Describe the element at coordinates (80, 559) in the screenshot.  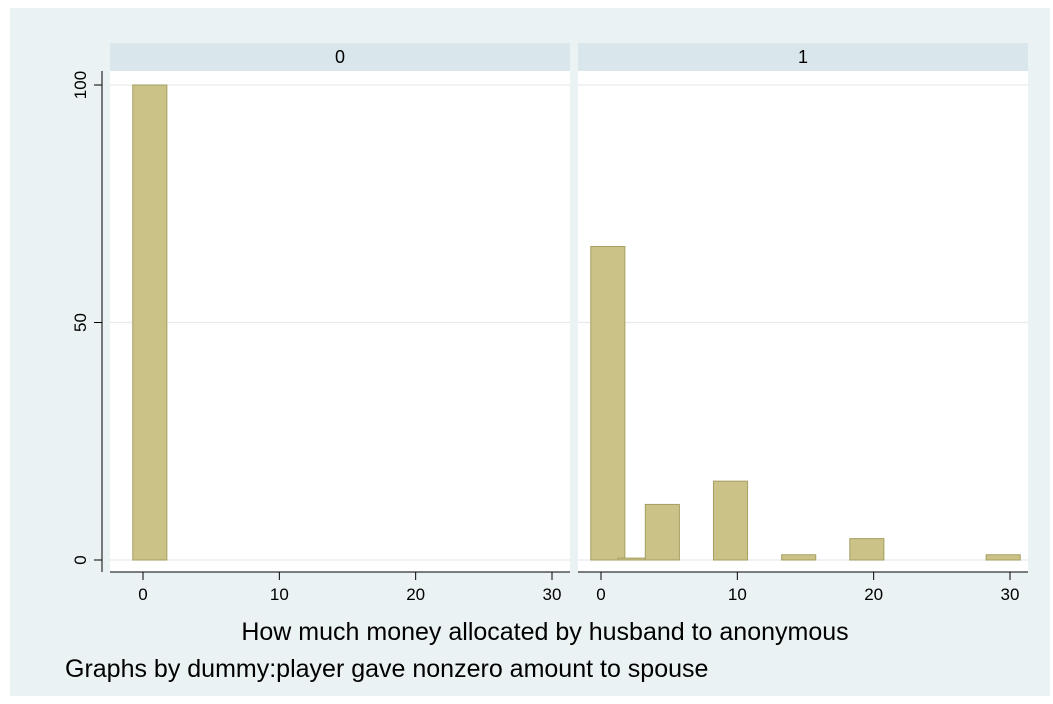
I see `y-tick-label: 0` at that location.